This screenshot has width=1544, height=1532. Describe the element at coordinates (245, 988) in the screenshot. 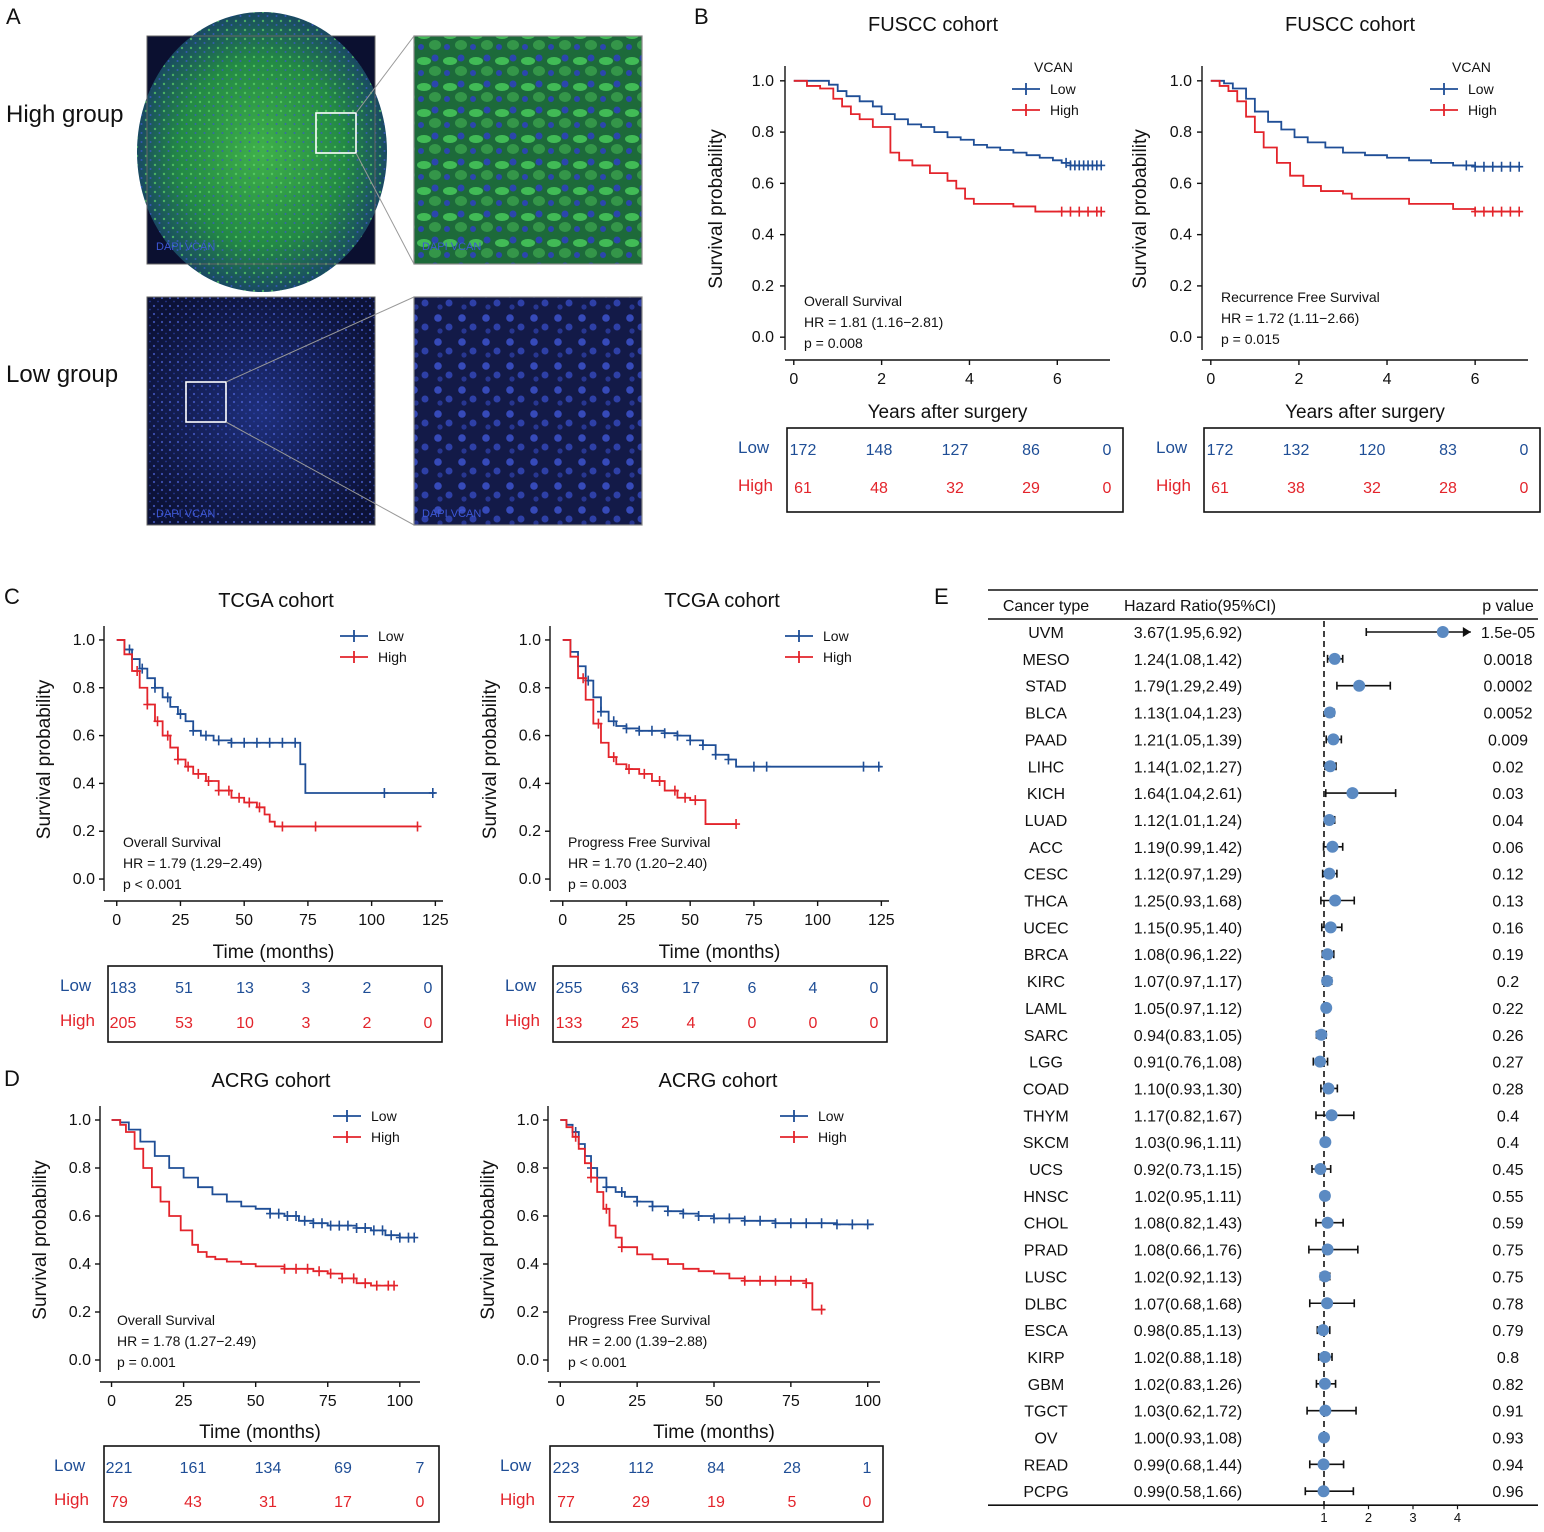

I see `risk-count-low: 13` at that location.